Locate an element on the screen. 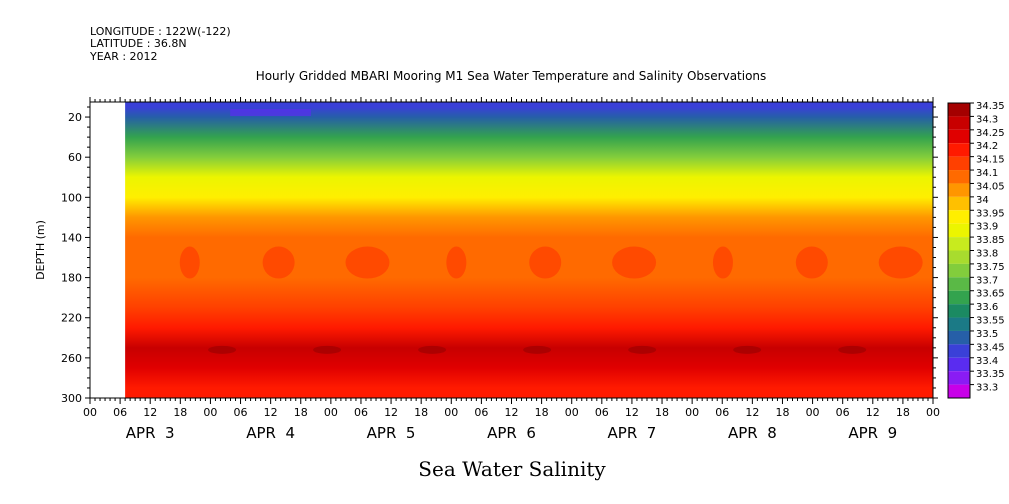 The image size is (1009, 504). x-day-label: APR 4 is located at coordinates (270, 433).